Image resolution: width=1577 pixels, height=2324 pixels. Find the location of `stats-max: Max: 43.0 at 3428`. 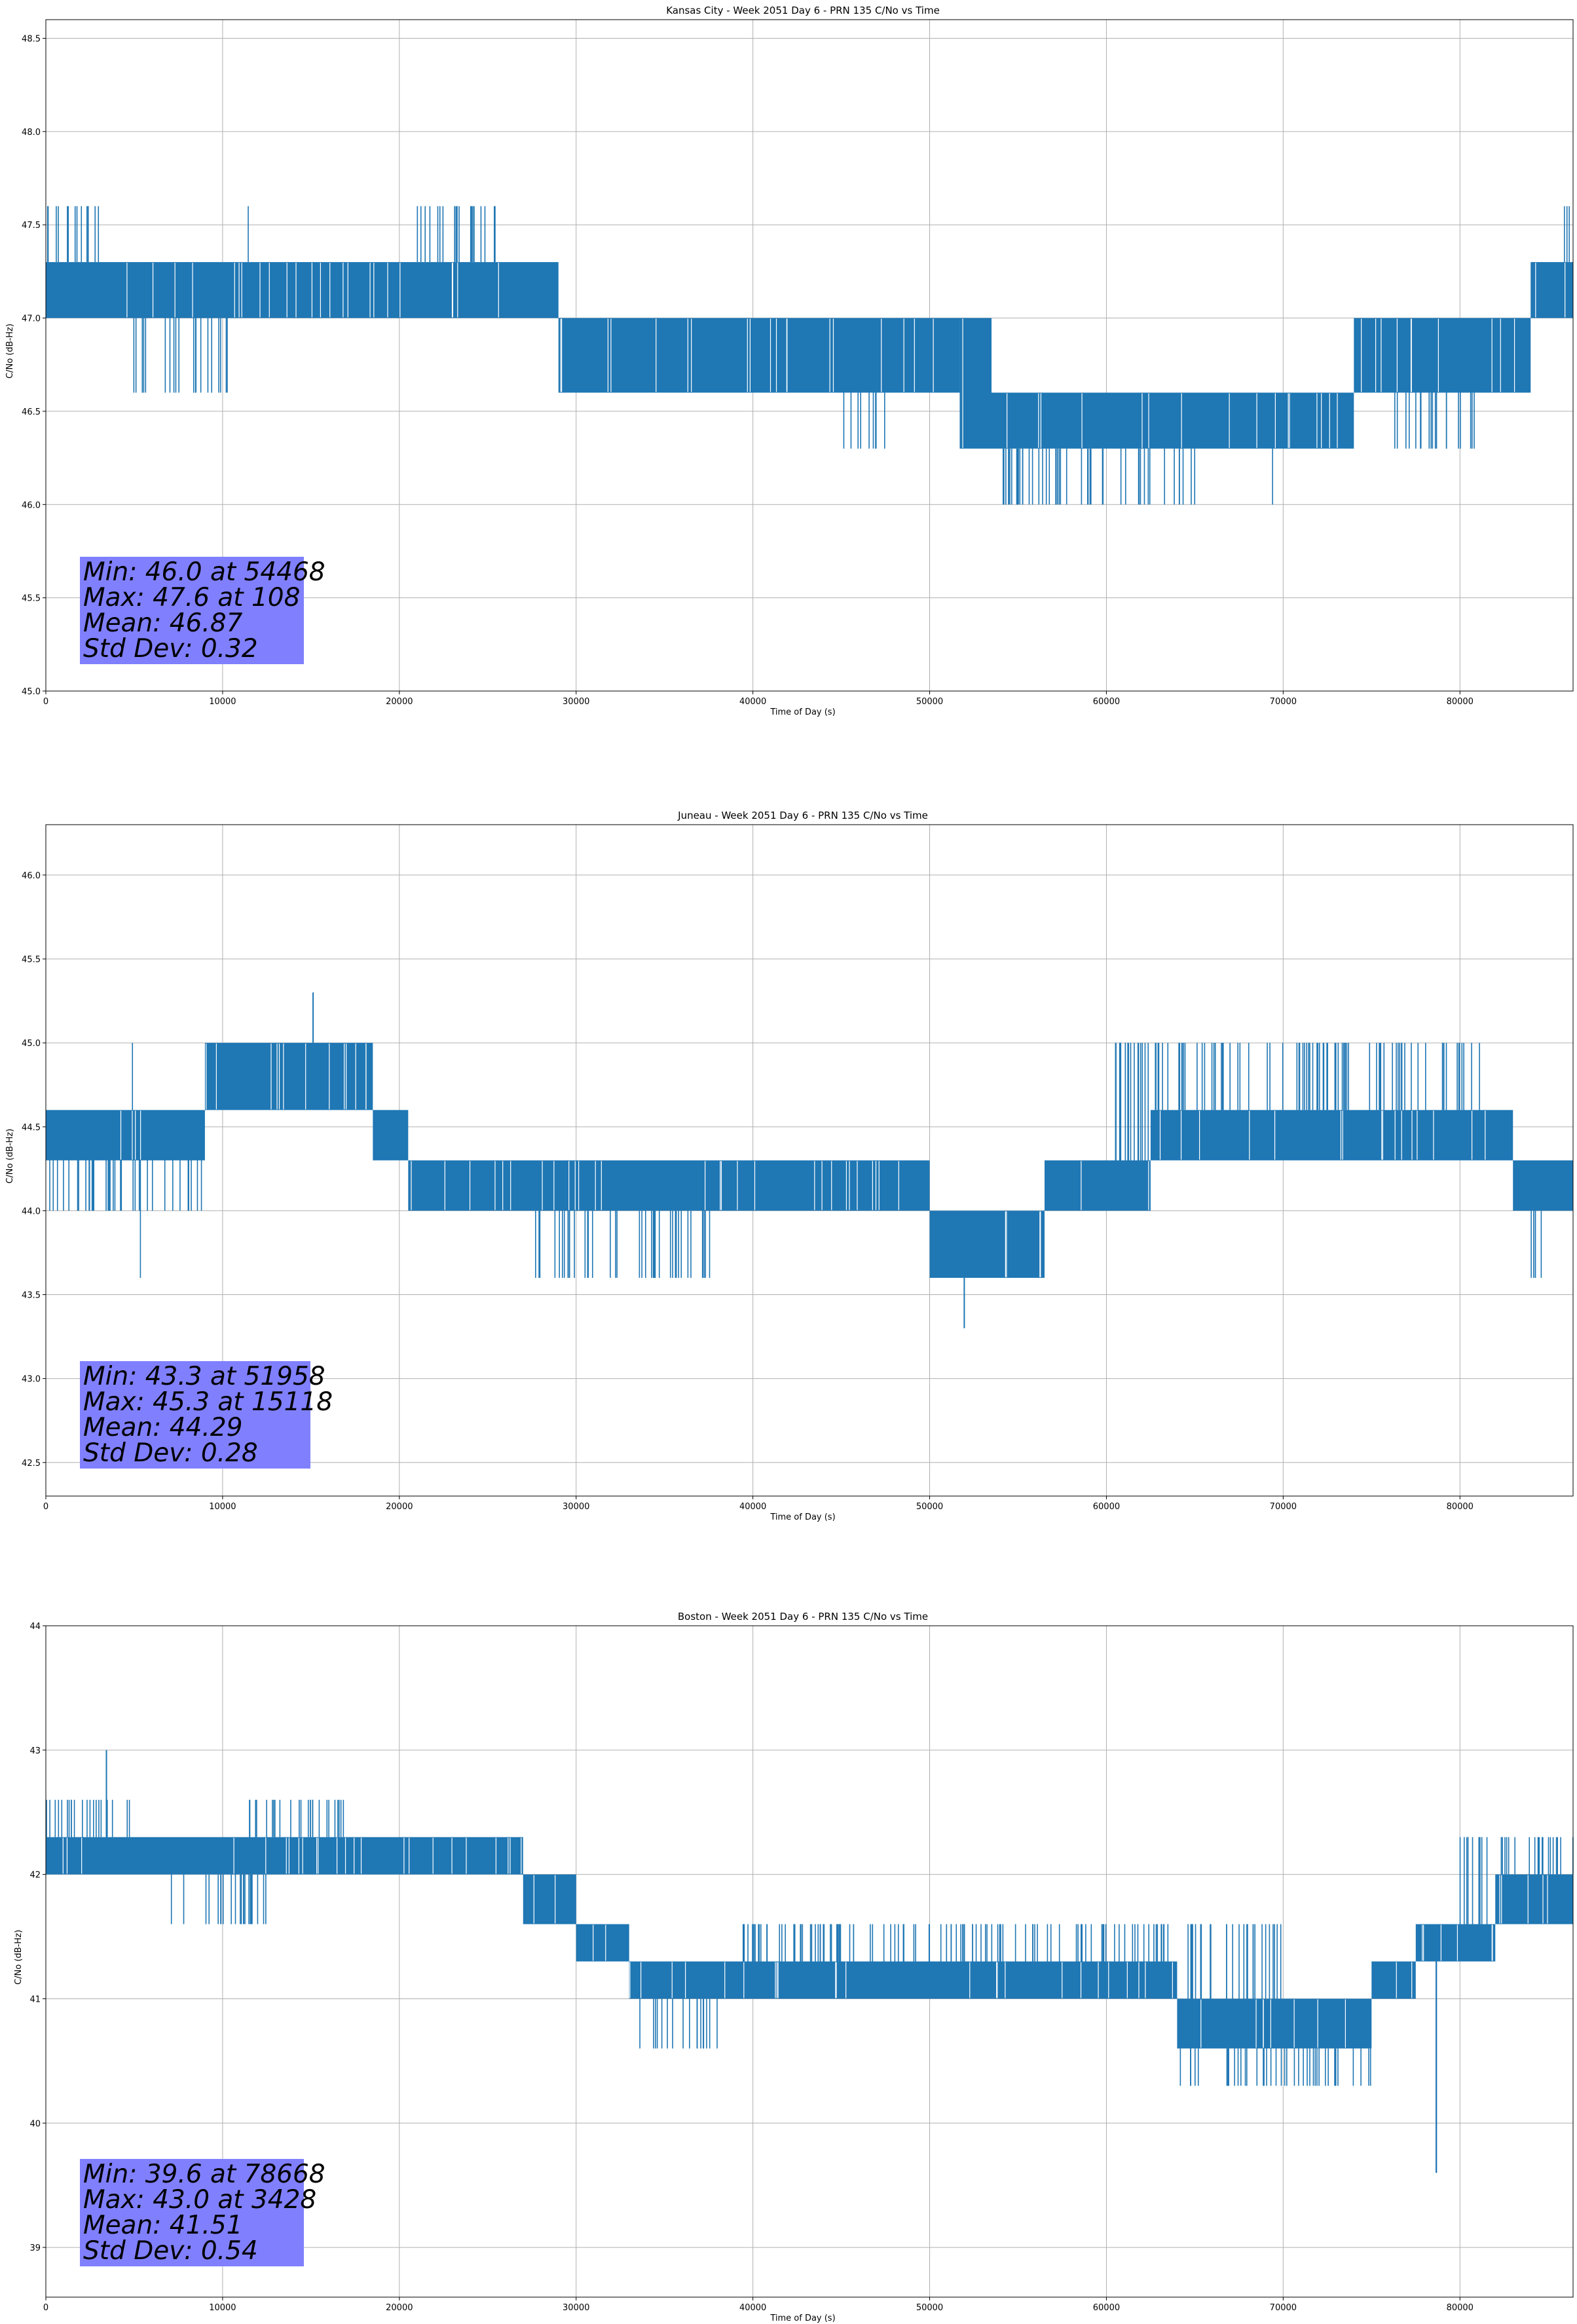

stats-max: Max: 43.0 at 3428 is located at coordinates (199, 2200).